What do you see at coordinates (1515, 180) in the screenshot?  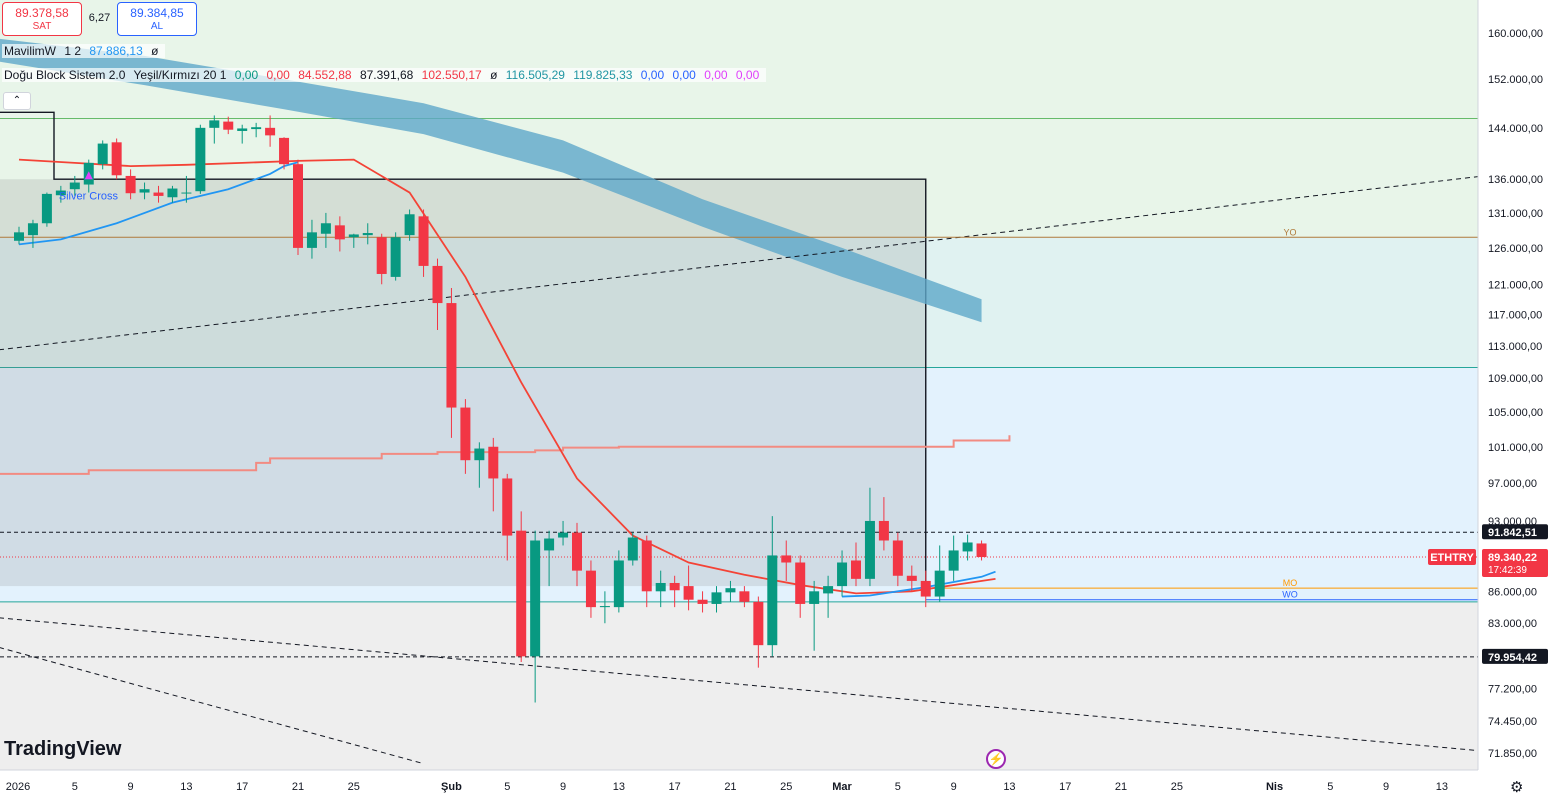 I see `y-tick-label: 136.000,00` at bounding box center [1515, 180].